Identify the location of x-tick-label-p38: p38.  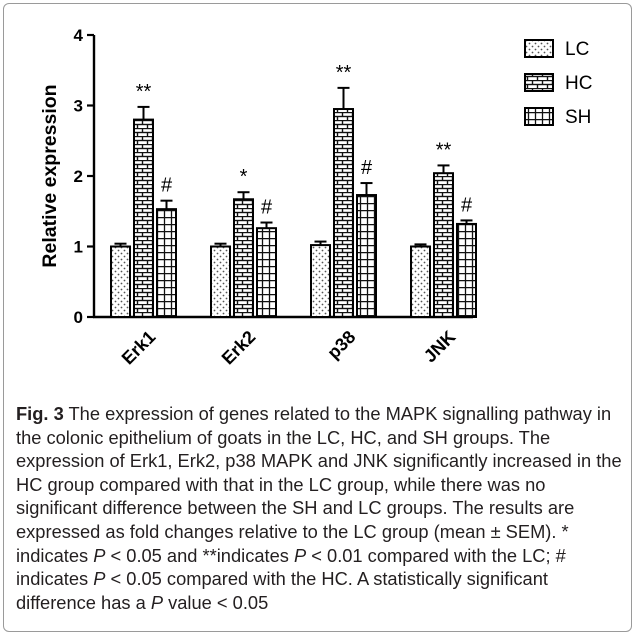
(341, 345).